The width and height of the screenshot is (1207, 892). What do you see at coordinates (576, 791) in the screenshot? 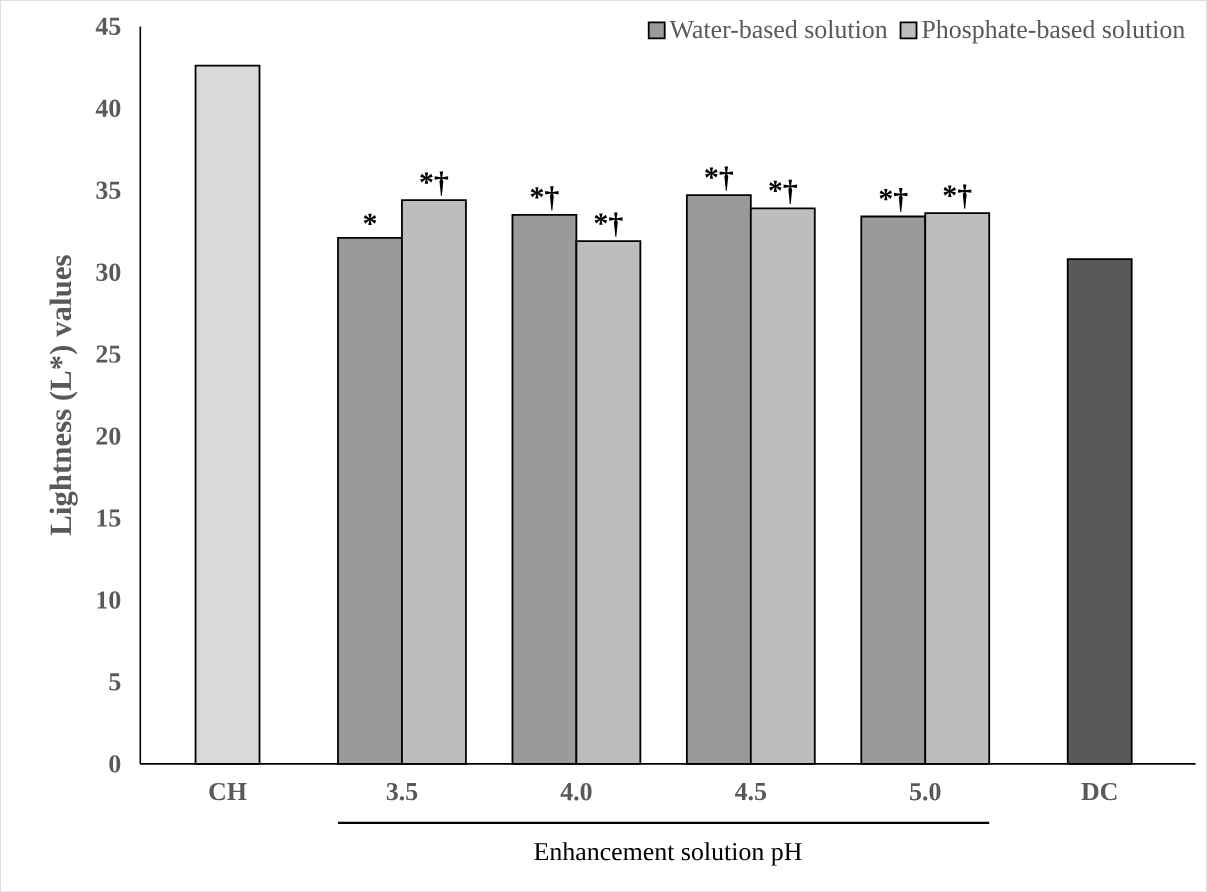
I see `x-tick-label: 4.0` at bounding box center [576, 791].